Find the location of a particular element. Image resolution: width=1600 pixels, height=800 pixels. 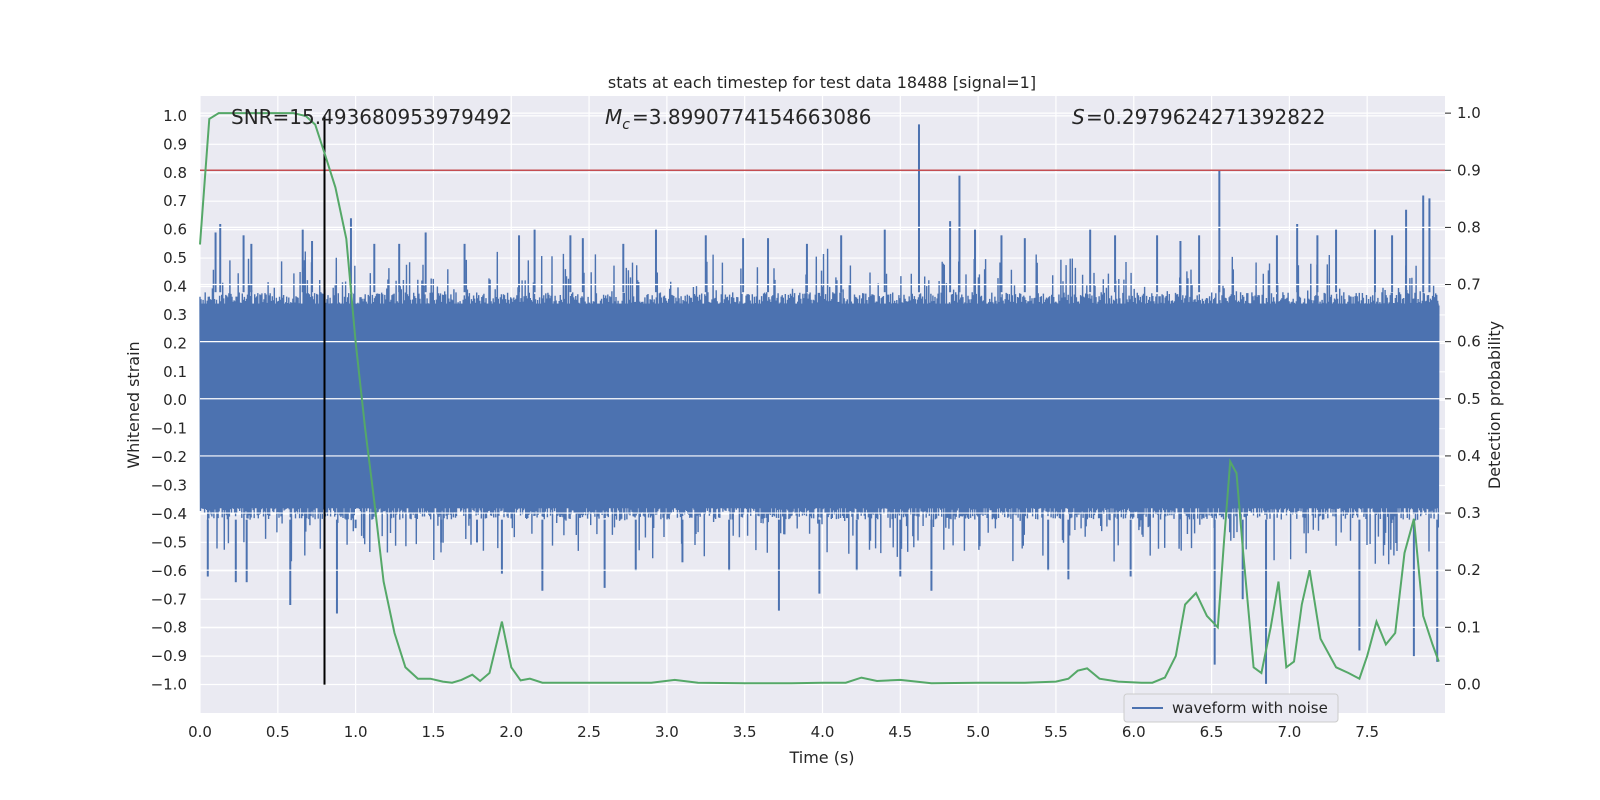

y-right-tick-label: 0.4 is located at coordinates (1469, 456).